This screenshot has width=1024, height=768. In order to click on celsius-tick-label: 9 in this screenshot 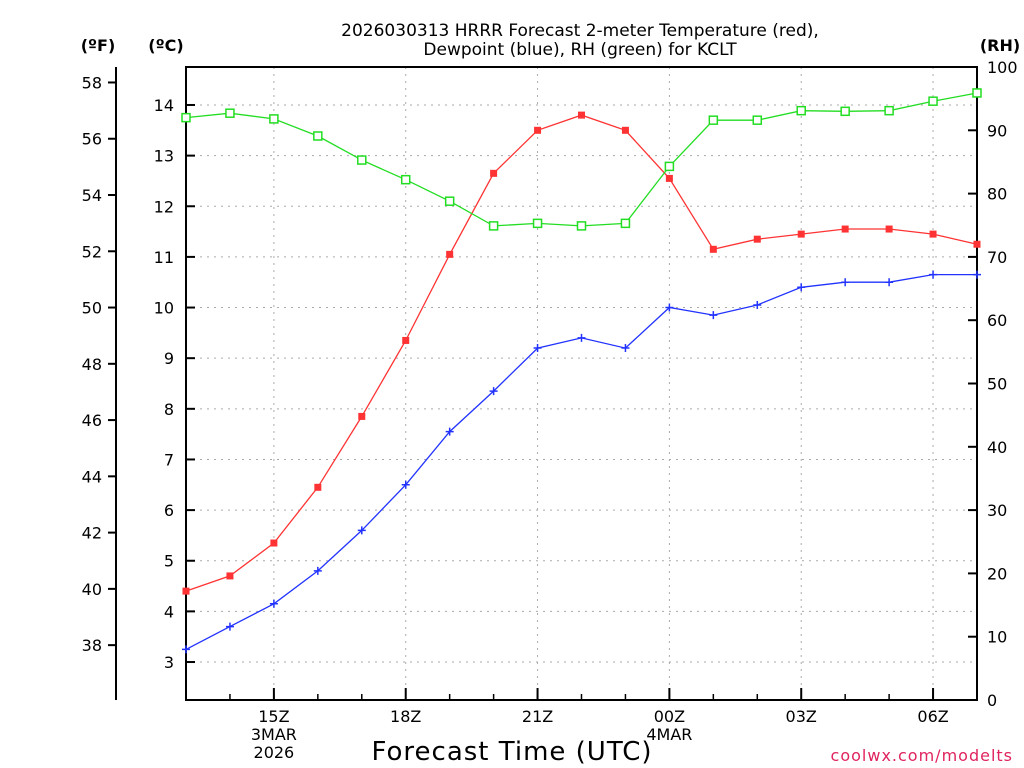, I will do `click(169, 358)`.